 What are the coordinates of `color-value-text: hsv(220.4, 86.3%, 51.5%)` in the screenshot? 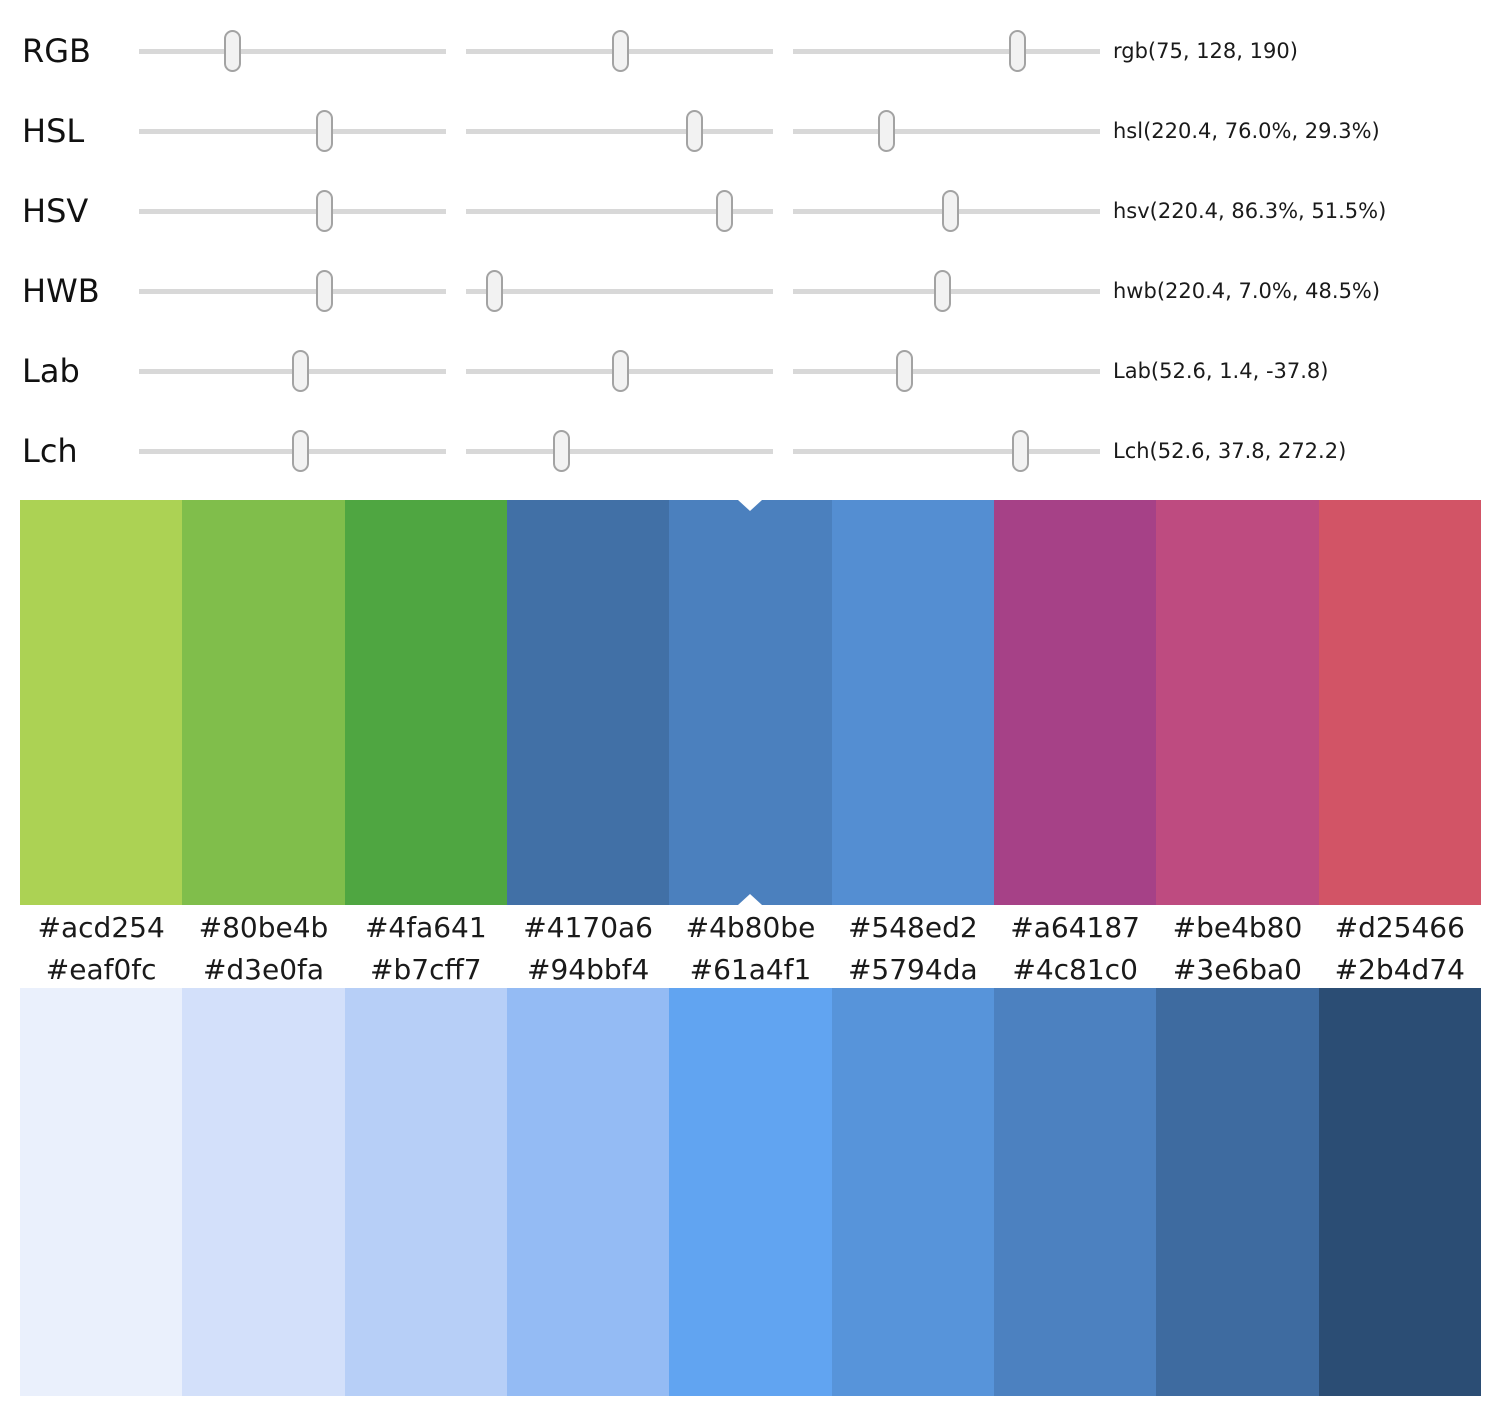 It's located at (1250, 211).